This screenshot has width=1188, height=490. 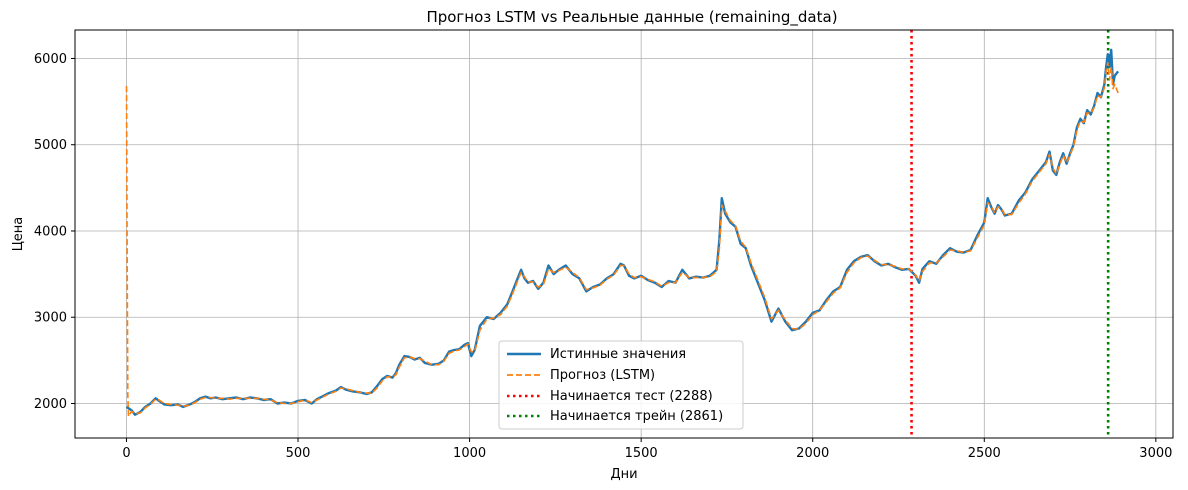 What do you see at coordinates (50, 318) in the screenshot?
I see `y-tick-label: 3000` at bounding box center [50, 318].